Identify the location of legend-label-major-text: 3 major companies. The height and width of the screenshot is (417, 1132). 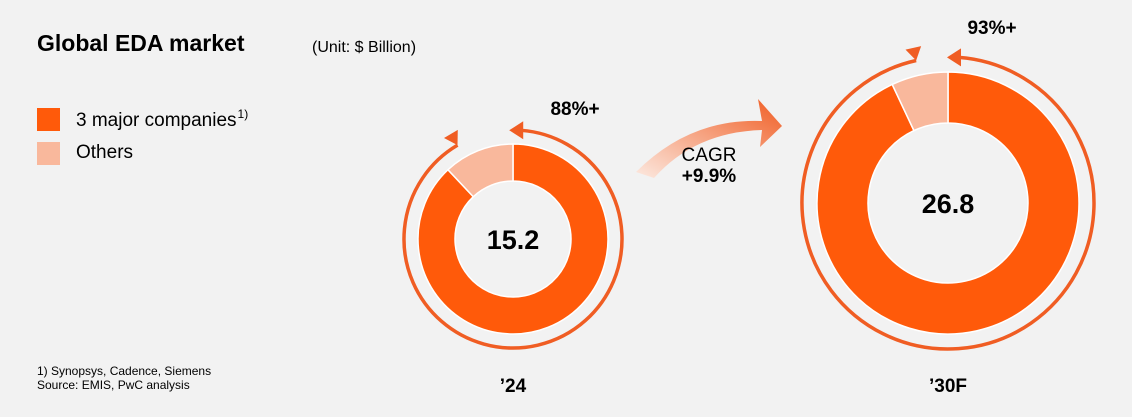
(156, 120).